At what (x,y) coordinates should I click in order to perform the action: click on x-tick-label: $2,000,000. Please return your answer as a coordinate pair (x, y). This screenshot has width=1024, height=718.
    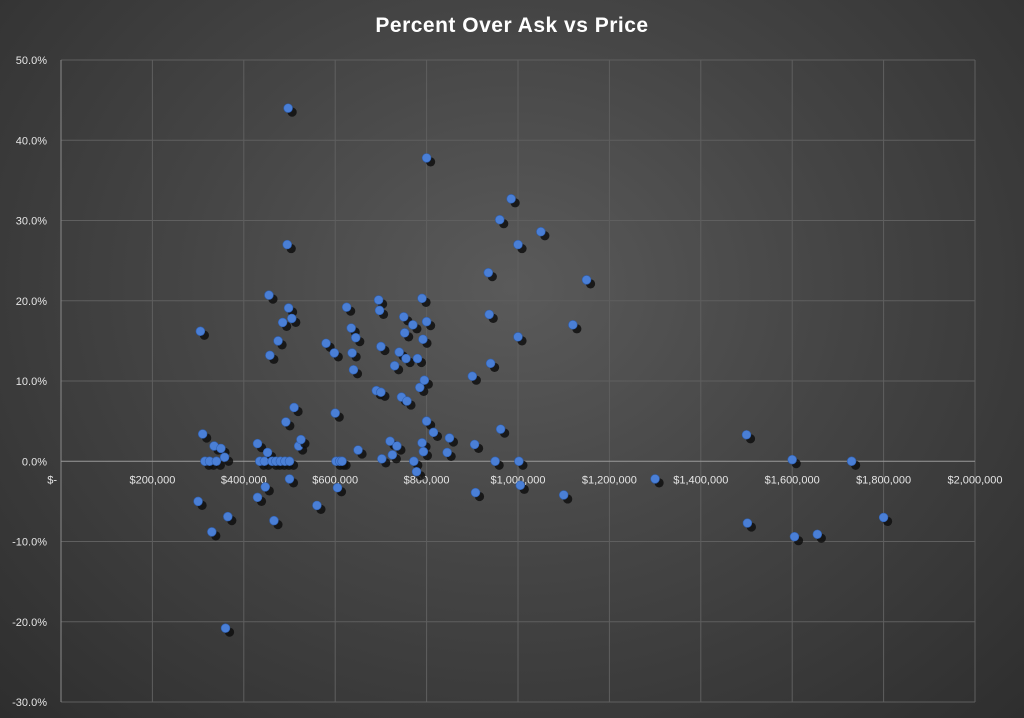
    Looking at the image, I should click on (974, 480).